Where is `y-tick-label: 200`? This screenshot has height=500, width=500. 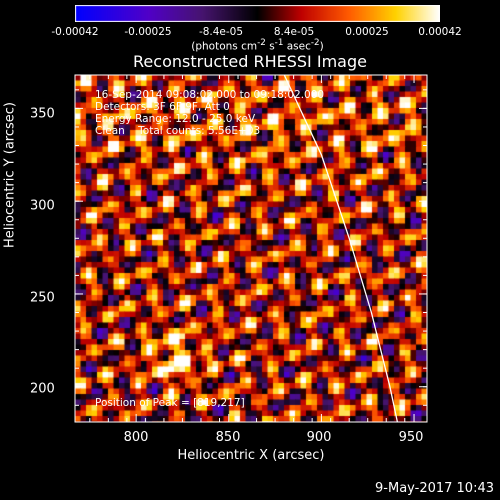 y-tick-label: 200 is located at coordinates (42, 389).